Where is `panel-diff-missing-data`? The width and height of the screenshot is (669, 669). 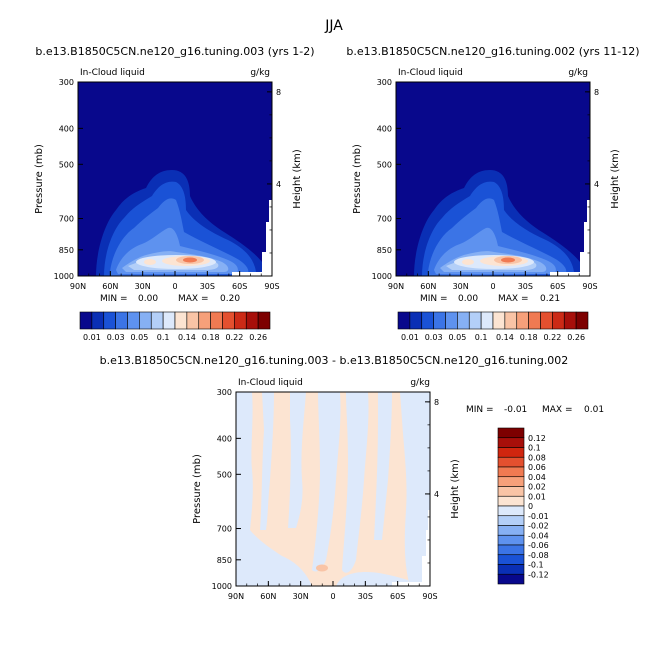 panel-diff-missing-data is located at coordinates (411, 548).